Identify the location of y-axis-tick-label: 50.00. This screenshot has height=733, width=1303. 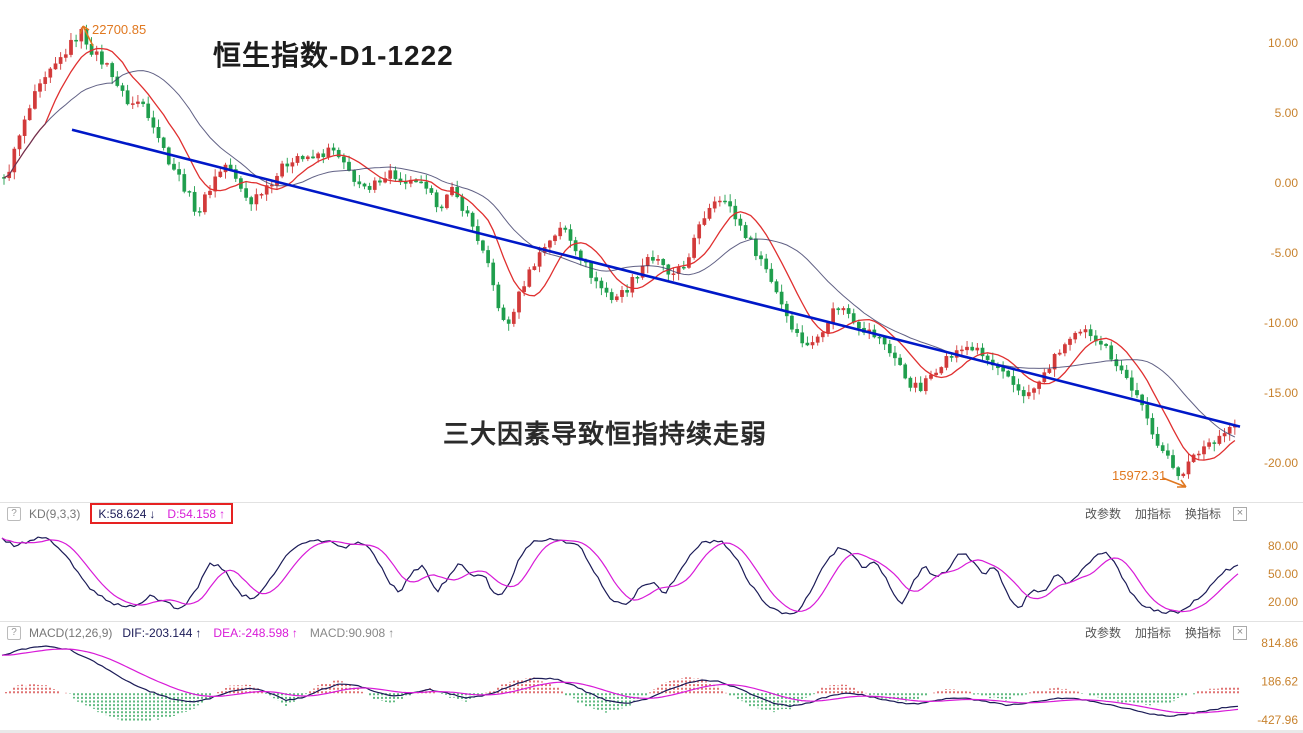
(1283, 574).